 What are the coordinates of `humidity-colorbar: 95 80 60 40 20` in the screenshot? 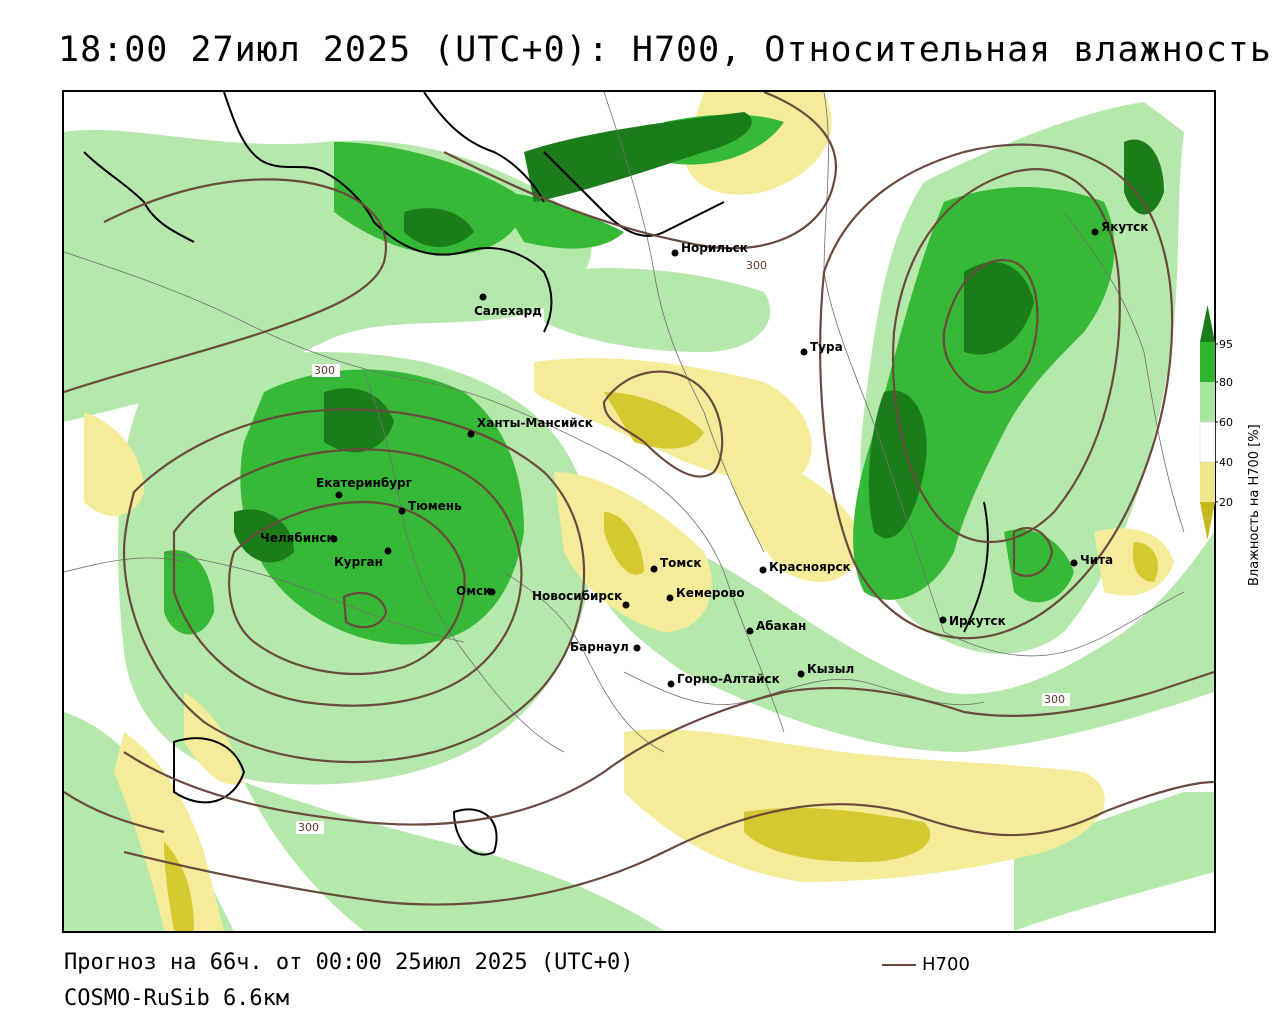 It's located at (1216, 422).